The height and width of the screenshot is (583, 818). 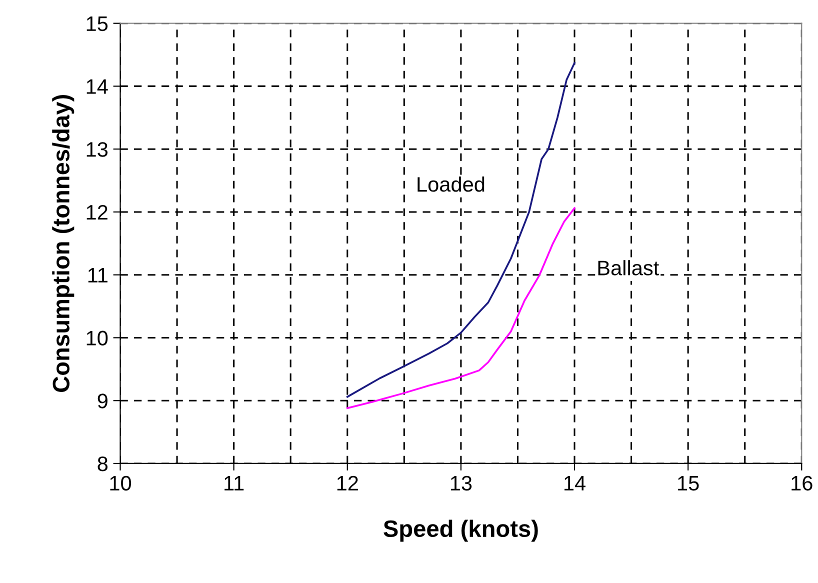 I want to click on y-tick-label: 11, so click(x=98, y=275).